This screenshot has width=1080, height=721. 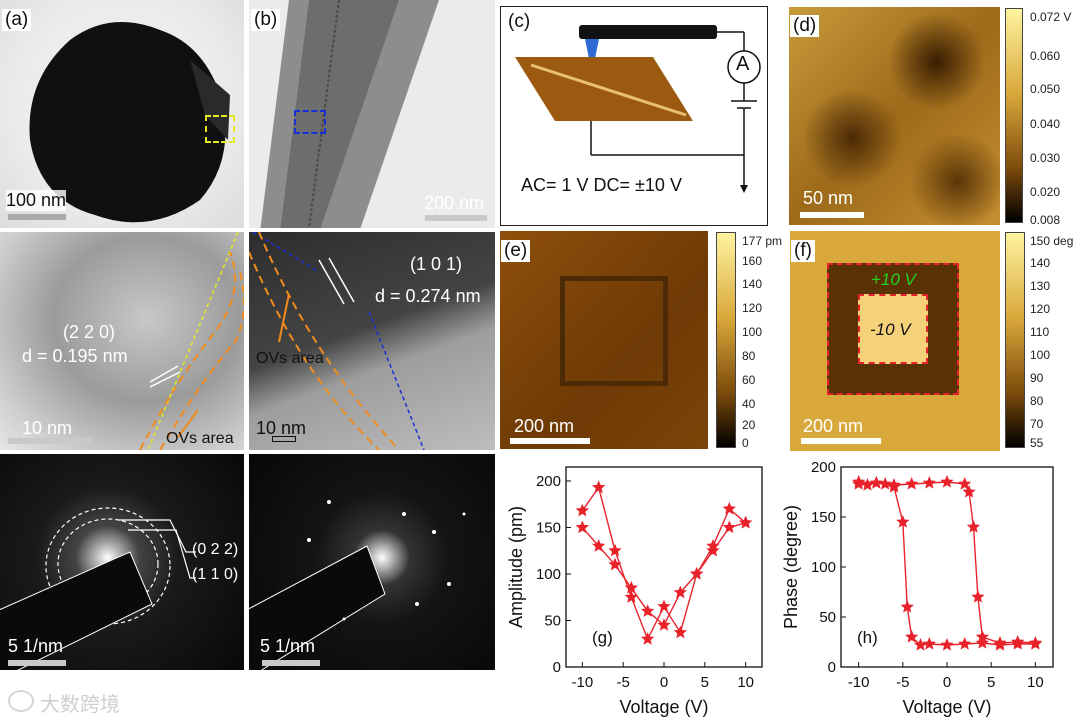 I want to click on saed-right-image, so click(x=372, y=562).